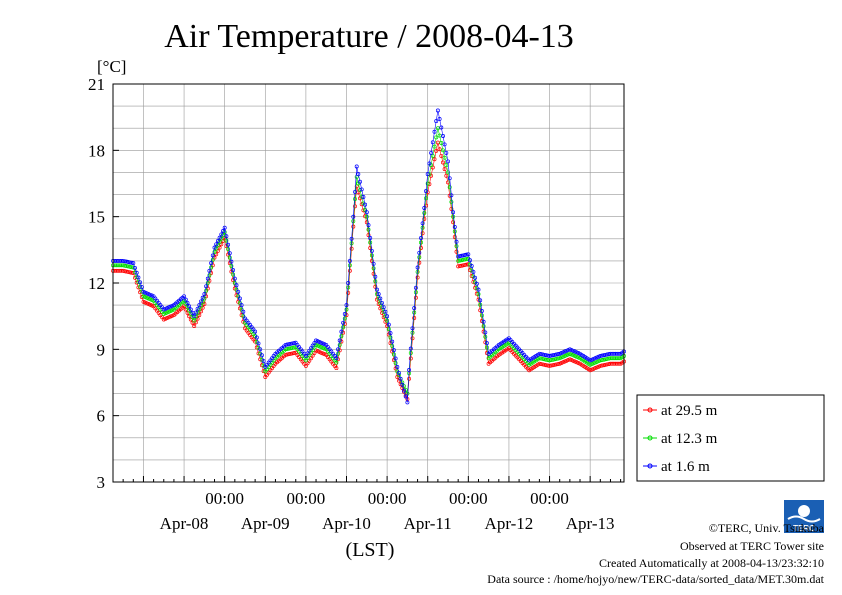 This screenshot has height=595, width=842. Describe the element at coordinates (96, 84) in the screenshot. I see `y-tick-label: 21` at that location.